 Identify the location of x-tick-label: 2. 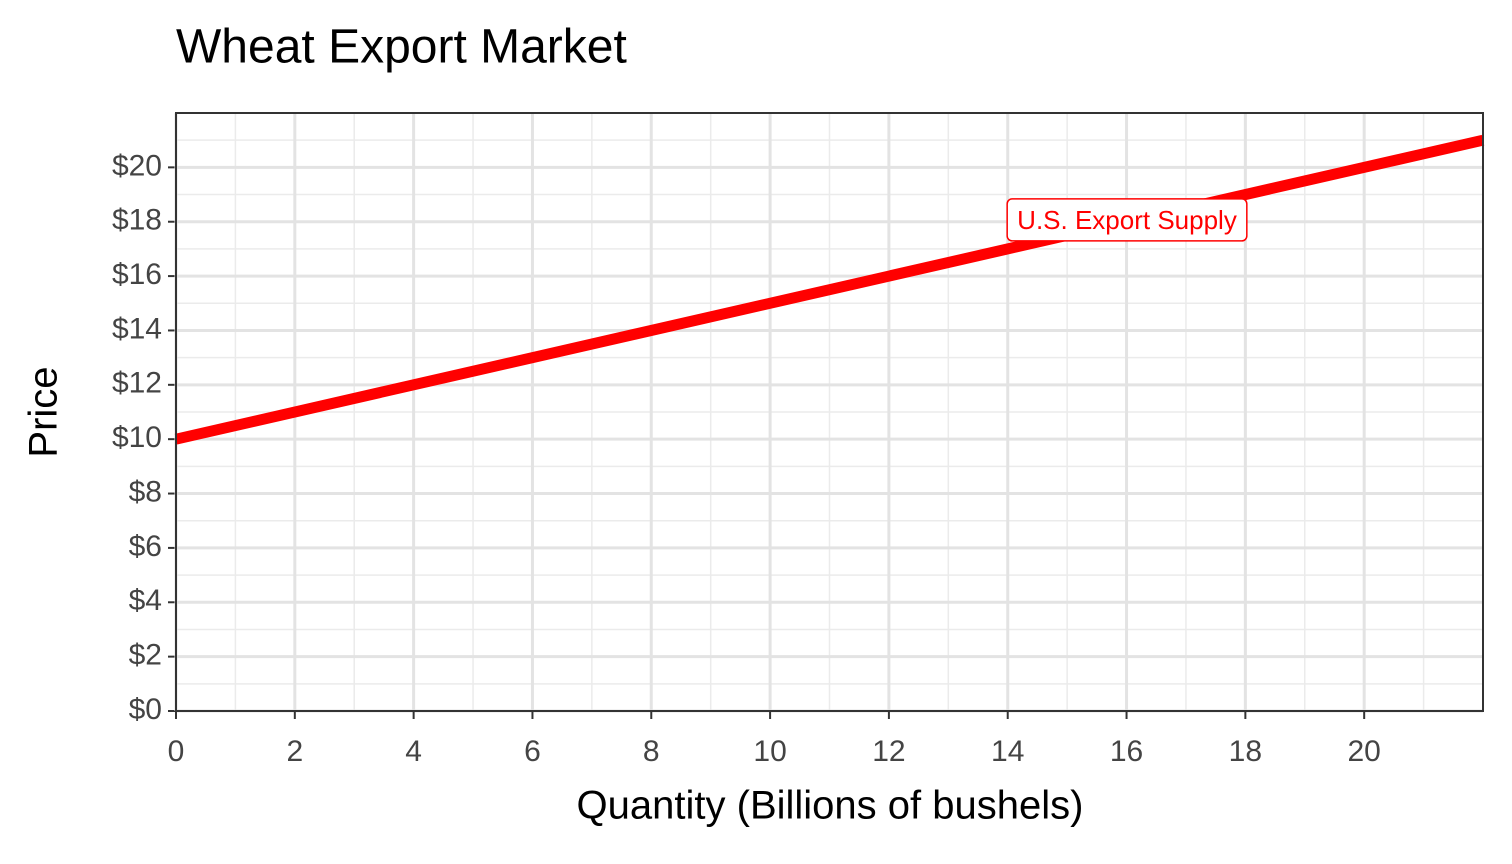
(294, 751).